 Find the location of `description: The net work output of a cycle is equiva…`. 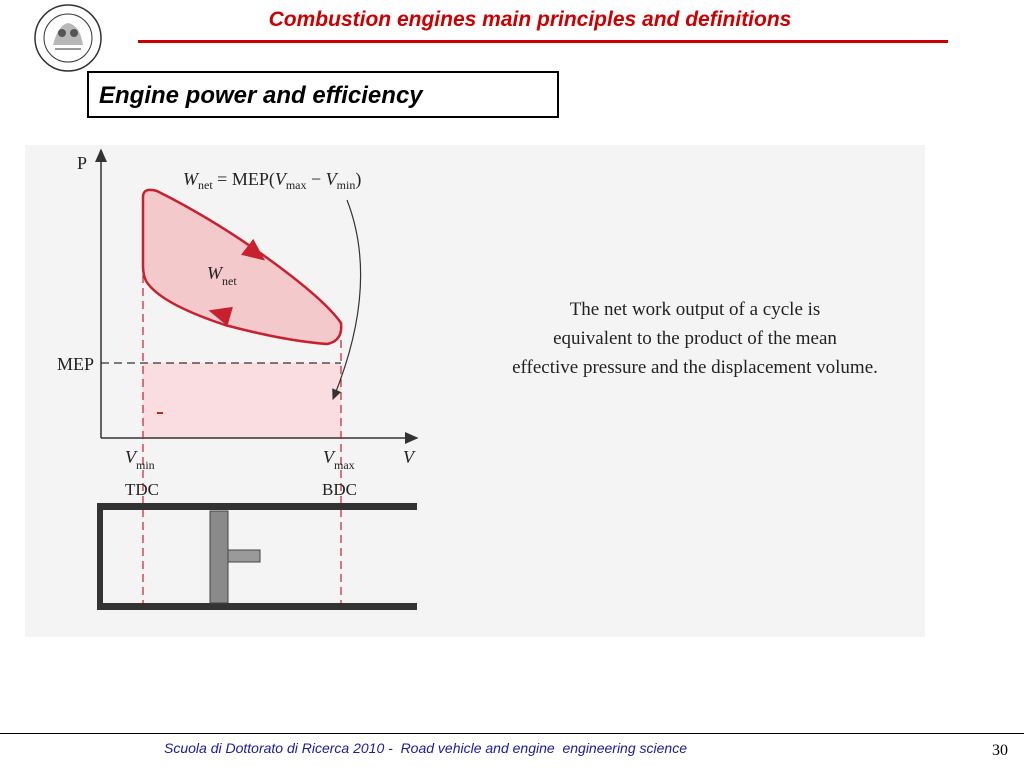

description: The net work output of a cycle is equiva… is located at coordinates (695, 338).